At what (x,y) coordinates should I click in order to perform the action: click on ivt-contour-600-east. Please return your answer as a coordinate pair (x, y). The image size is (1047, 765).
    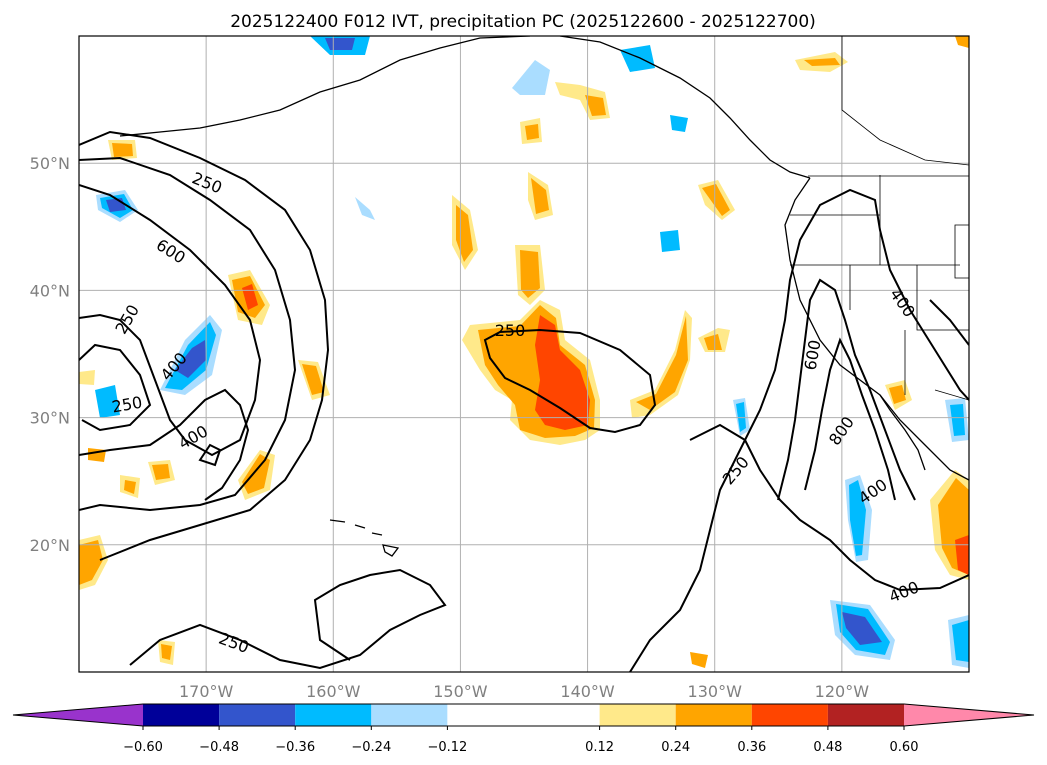
    Looking at the image, I should click on (846, 389).